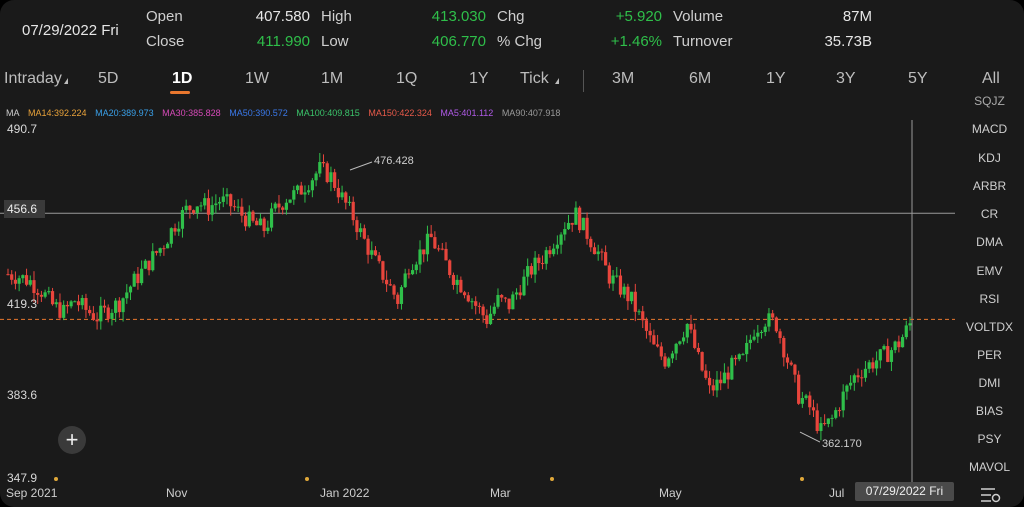 The height and width of the screenshot is (507, 1024). Describe the element at coordinates (989, 214) in the screenshot. I see `indicator-cr: CR` at that location.